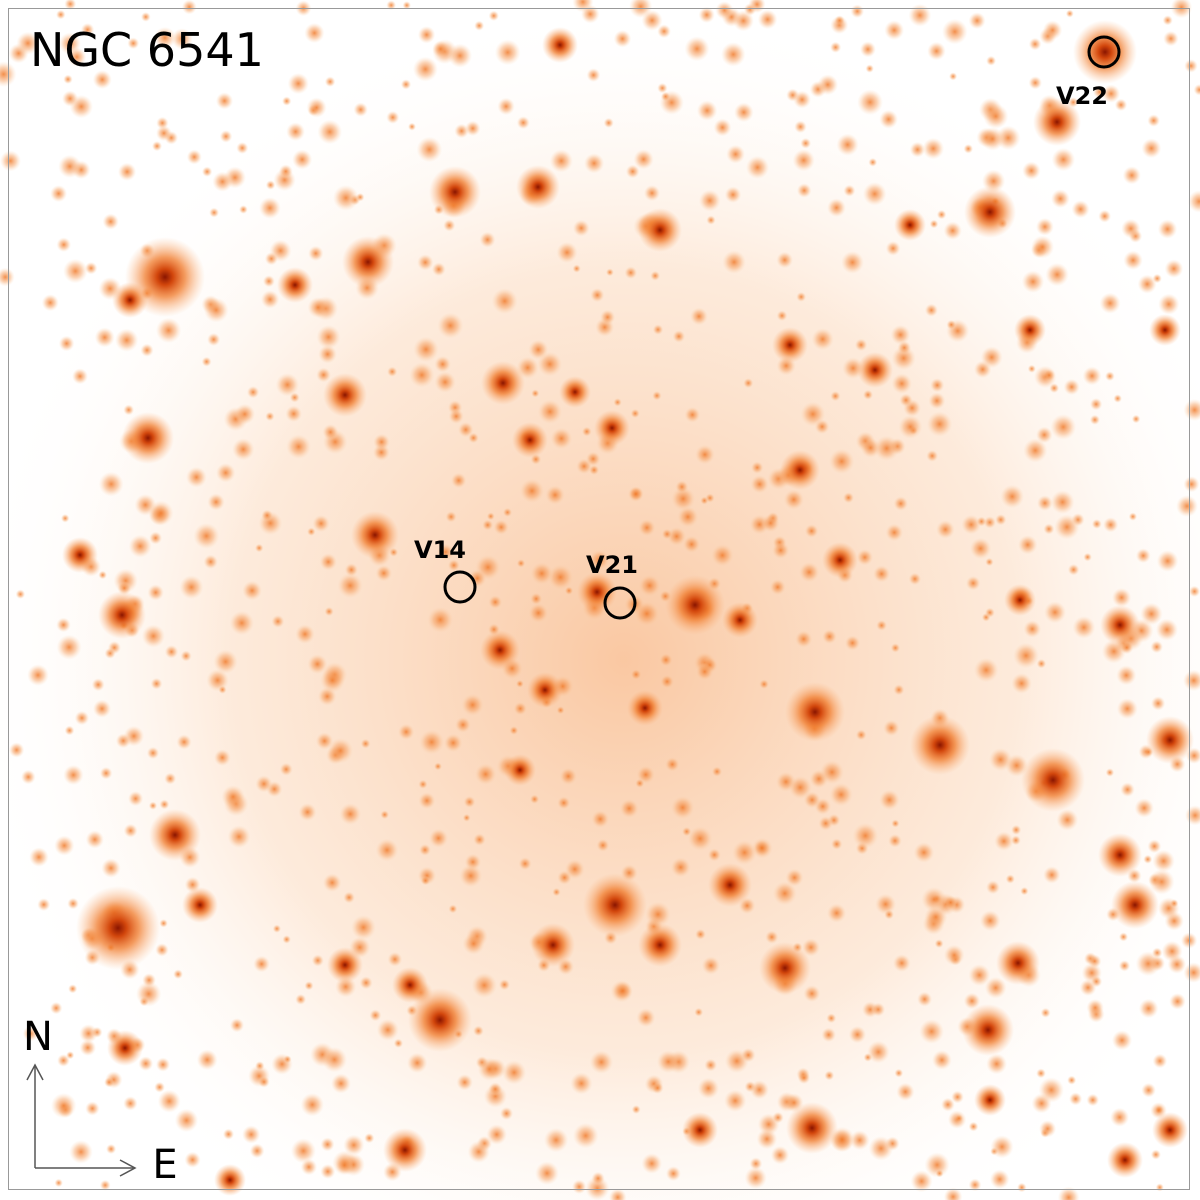 This screenshot has width=1200, height=1200. What do you see at coordinates (38, 1037) in the screenshot?
I see `compass-north: N` at bounding box center [38, 1037].